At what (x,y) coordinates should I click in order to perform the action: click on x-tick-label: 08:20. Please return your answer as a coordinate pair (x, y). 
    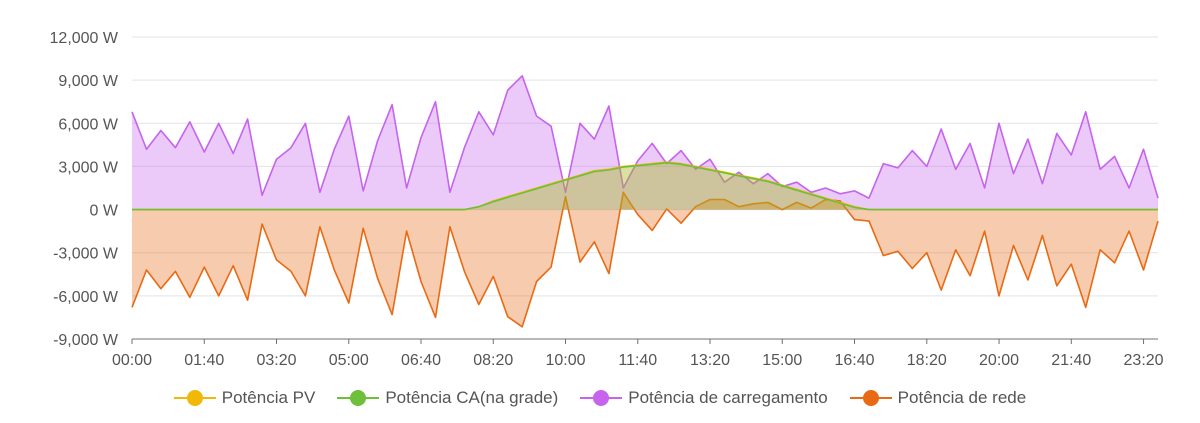
    Looking at the image, I should click on (493, 360).